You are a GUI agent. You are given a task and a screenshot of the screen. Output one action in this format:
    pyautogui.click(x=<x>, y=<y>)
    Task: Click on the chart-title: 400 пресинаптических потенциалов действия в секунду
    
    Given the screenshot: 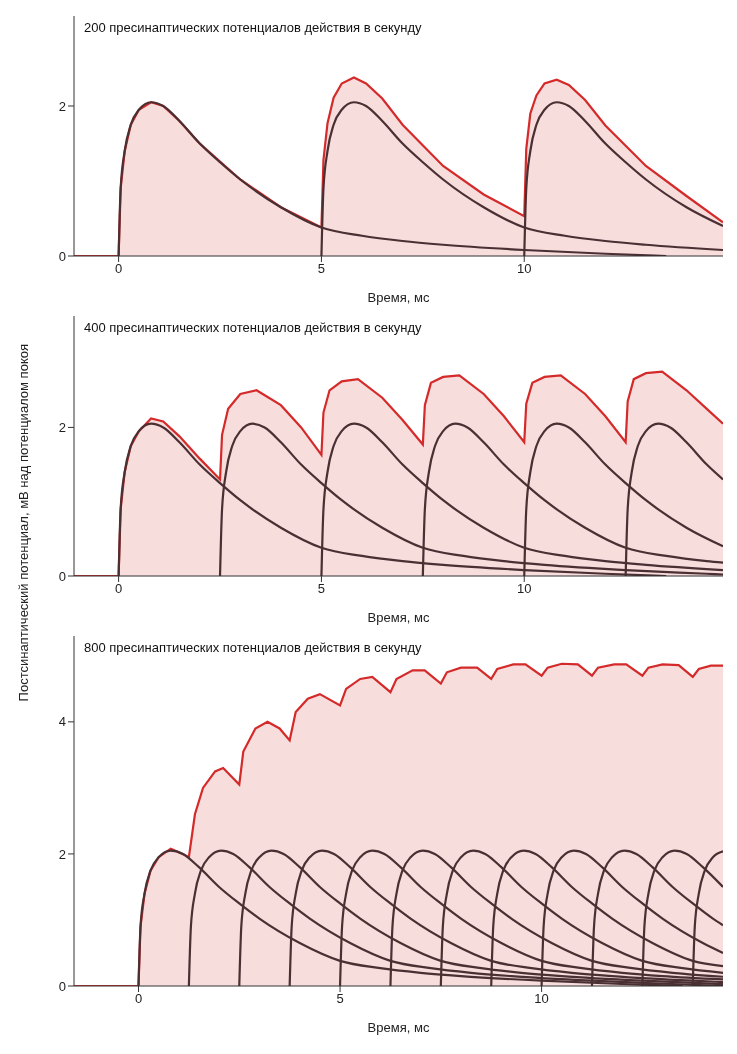 What is the action you would take?
    pyautogui.click(x=253, y=327)
    